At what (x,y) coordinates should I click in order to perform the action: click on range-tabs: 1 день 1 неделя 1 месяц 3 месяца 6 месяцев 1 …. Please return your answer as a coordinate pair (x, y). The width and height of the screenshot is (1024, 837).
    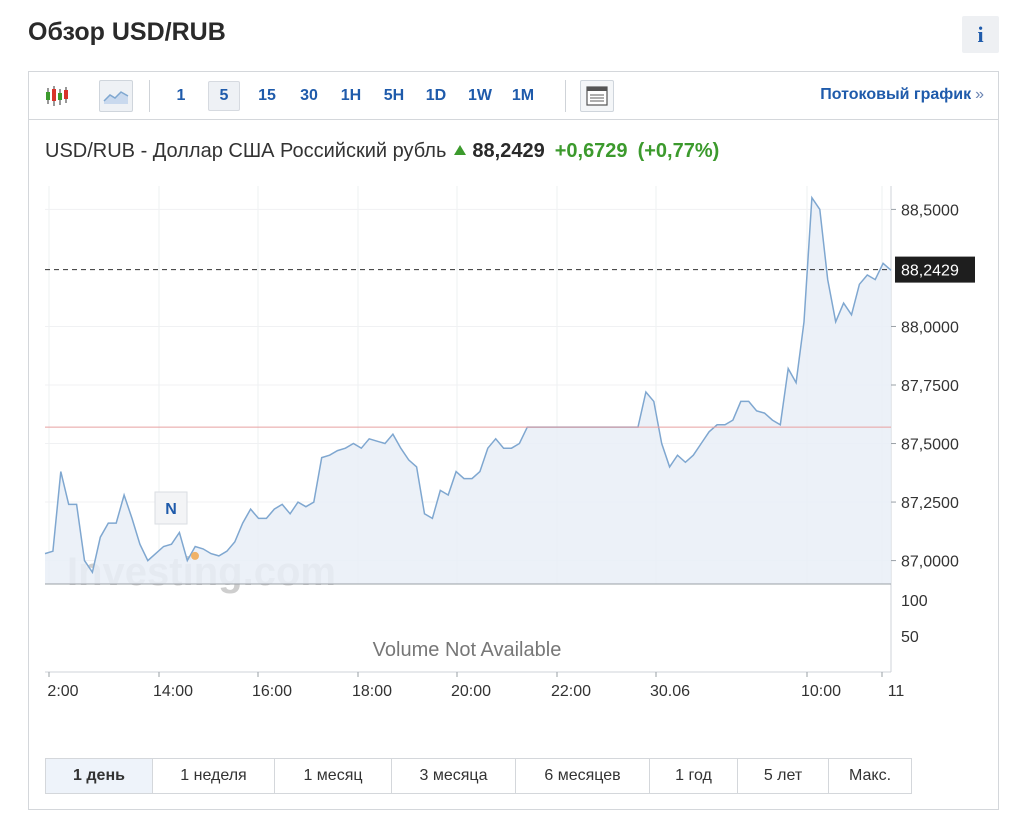
    Looking at the image, I should click on (478, 776).